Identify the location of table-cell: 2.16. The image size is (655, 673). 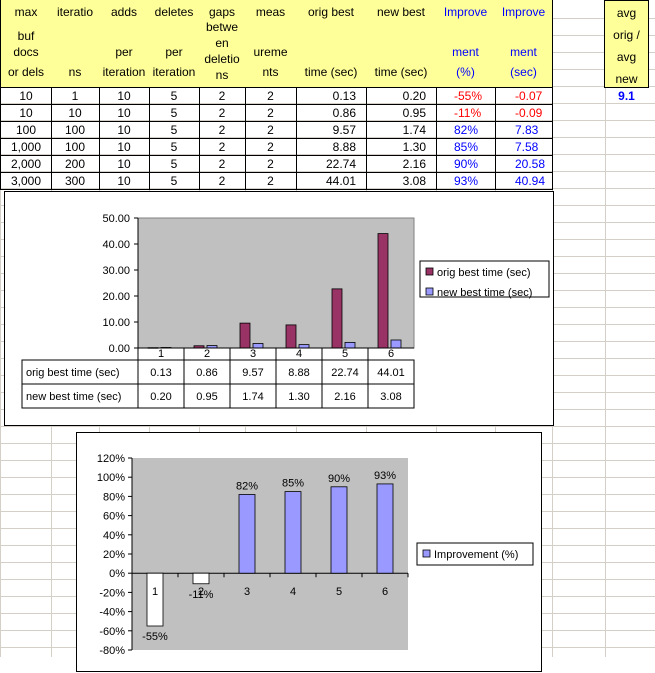
(401, 164).